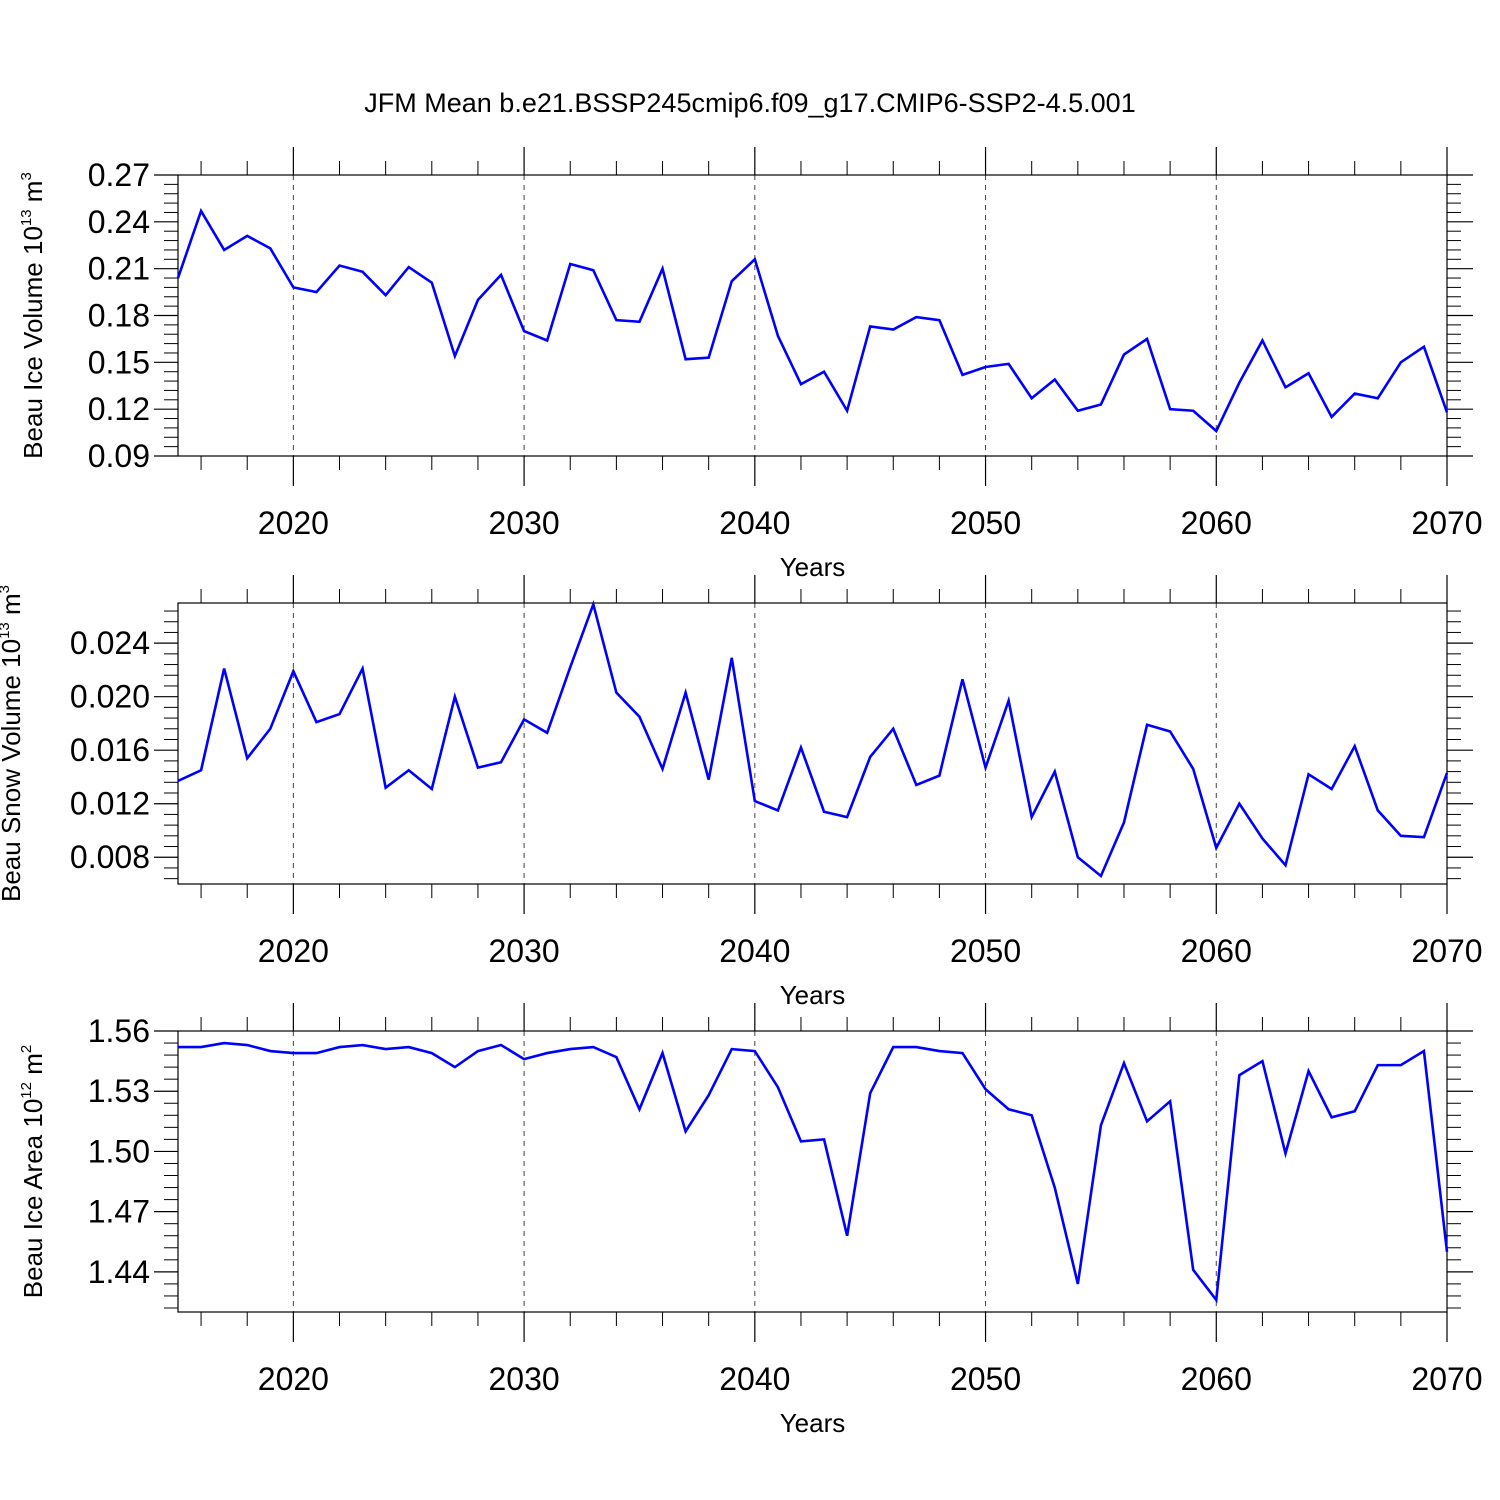 The image size is (1500, 1500). Describe the element at coordinates (110, 857) in the screenshot. I see `y-tick-label: 0.008` at that location.